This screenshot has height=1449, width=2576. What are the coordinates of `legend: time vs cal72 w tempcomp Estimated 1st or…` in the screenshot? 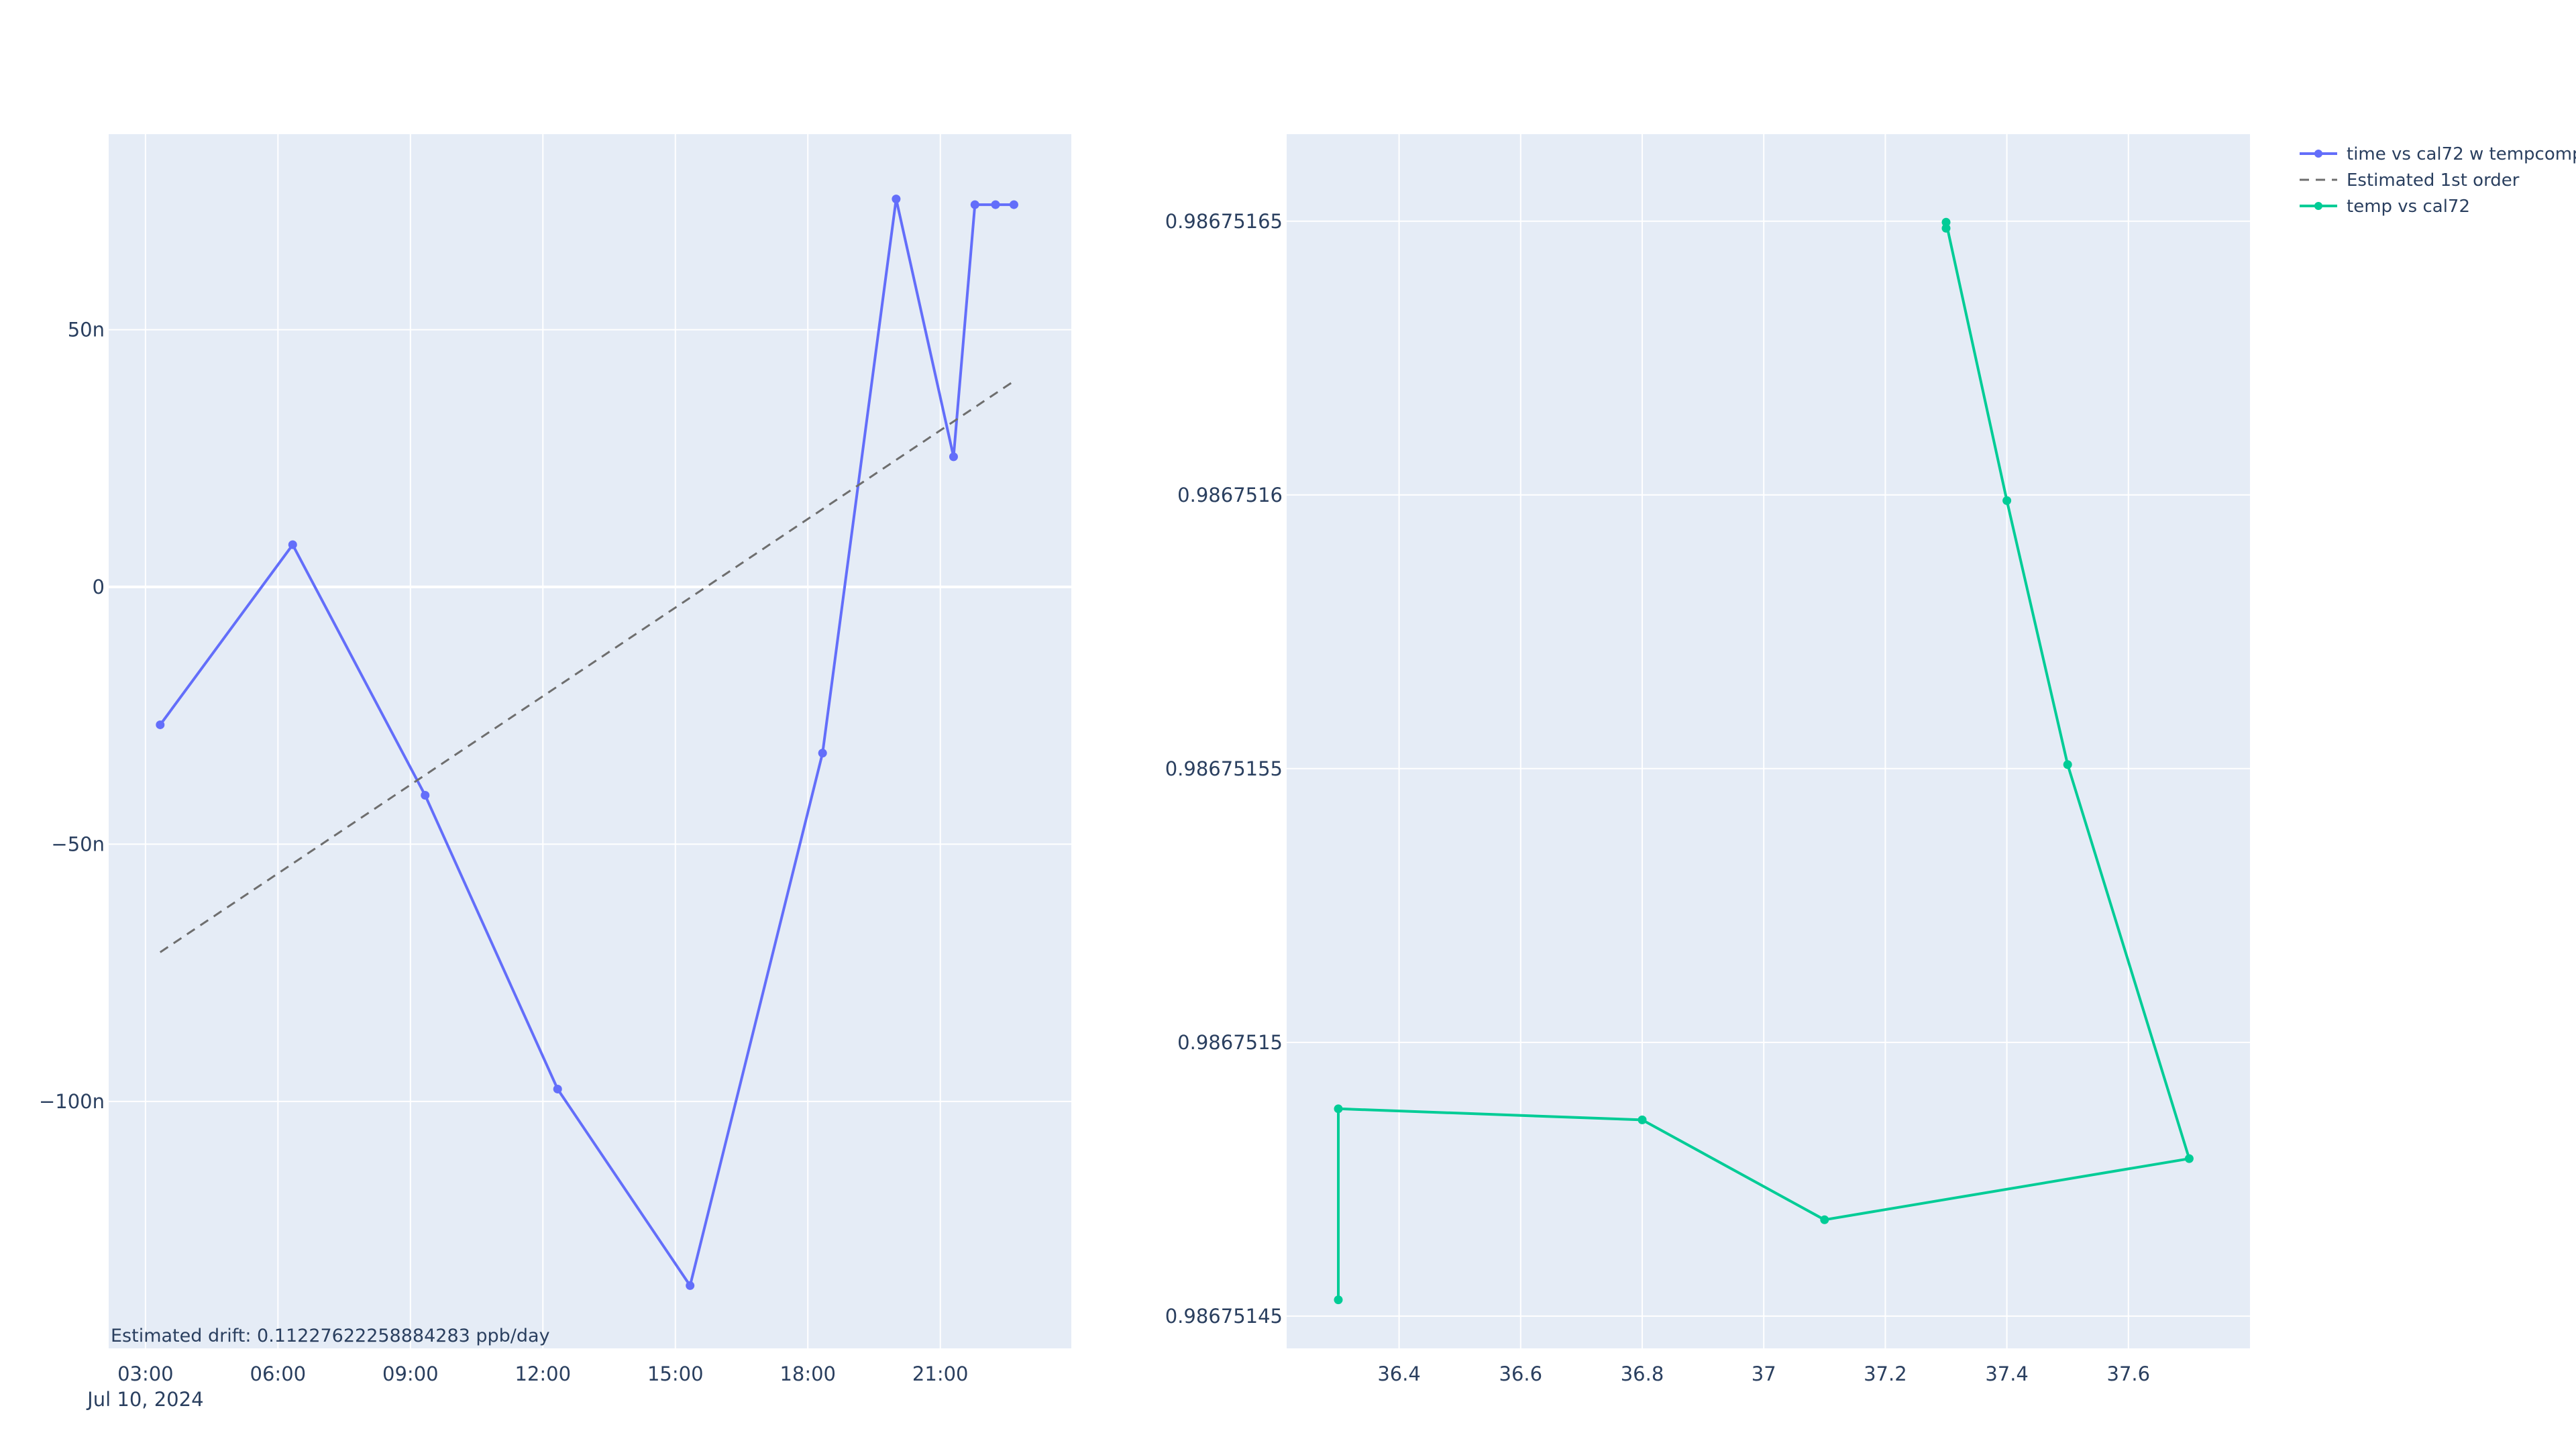 It's located at (2438, 180).